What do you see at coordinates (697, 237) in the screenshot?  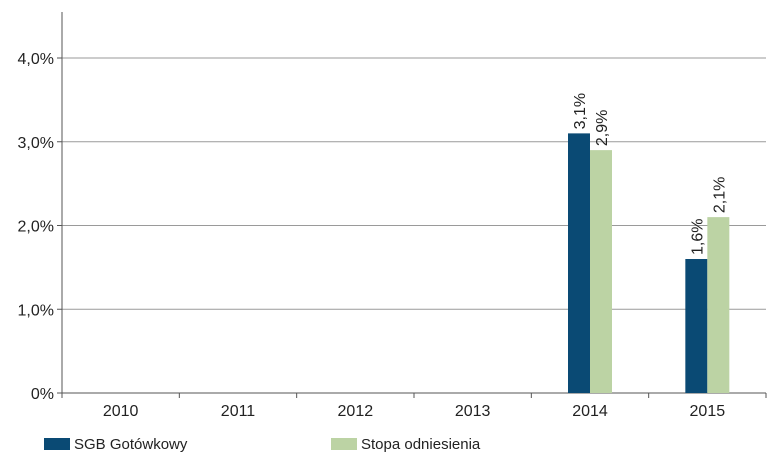 I see `data-label-series-1-2015: 1,6%` at bounding box center [697, 237].